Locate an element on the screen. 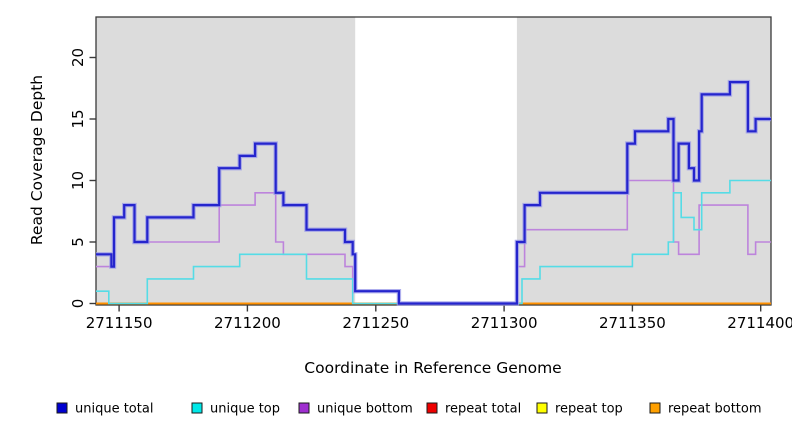 The width and height of the screenshot is (792, 432). legend-item-unique-top: unique top is located at coordinates (235, 409).